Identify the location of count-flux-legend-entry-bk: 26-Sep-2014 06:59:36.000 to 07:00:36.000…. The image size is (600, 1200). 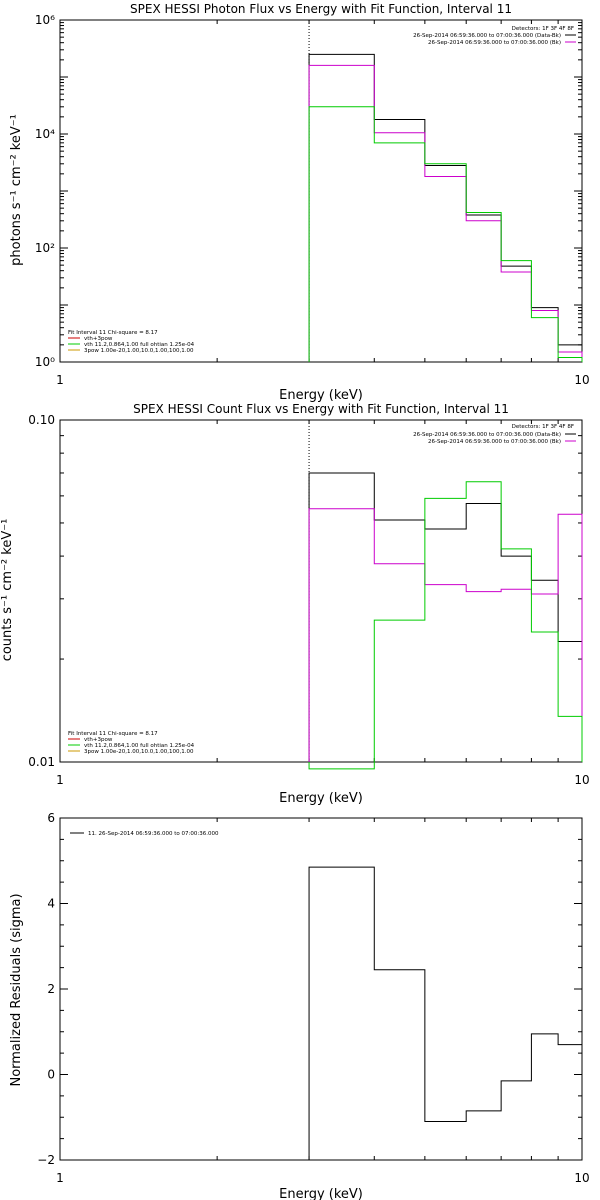
(494, 442).